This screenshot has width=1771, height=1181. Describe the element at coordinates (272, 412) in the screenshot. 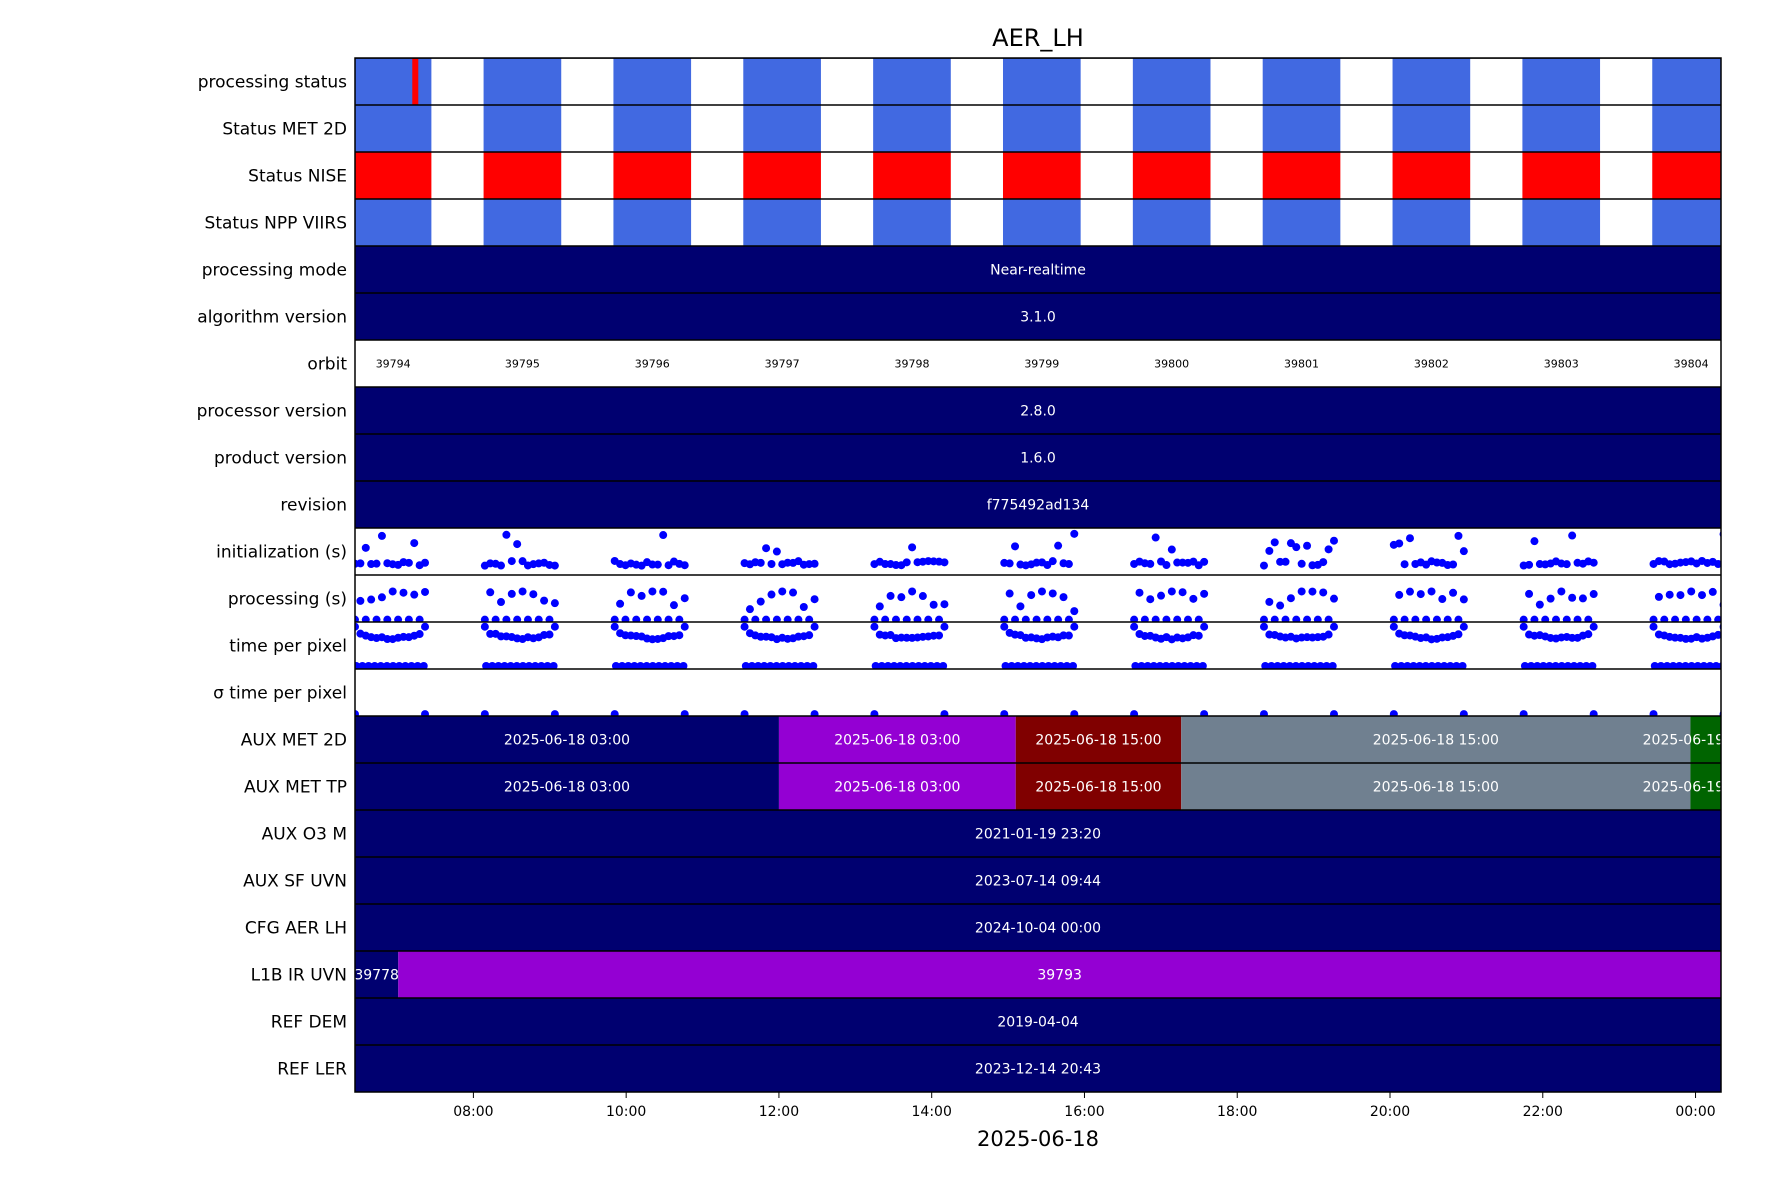

I see `row-label: processor version` at that location.